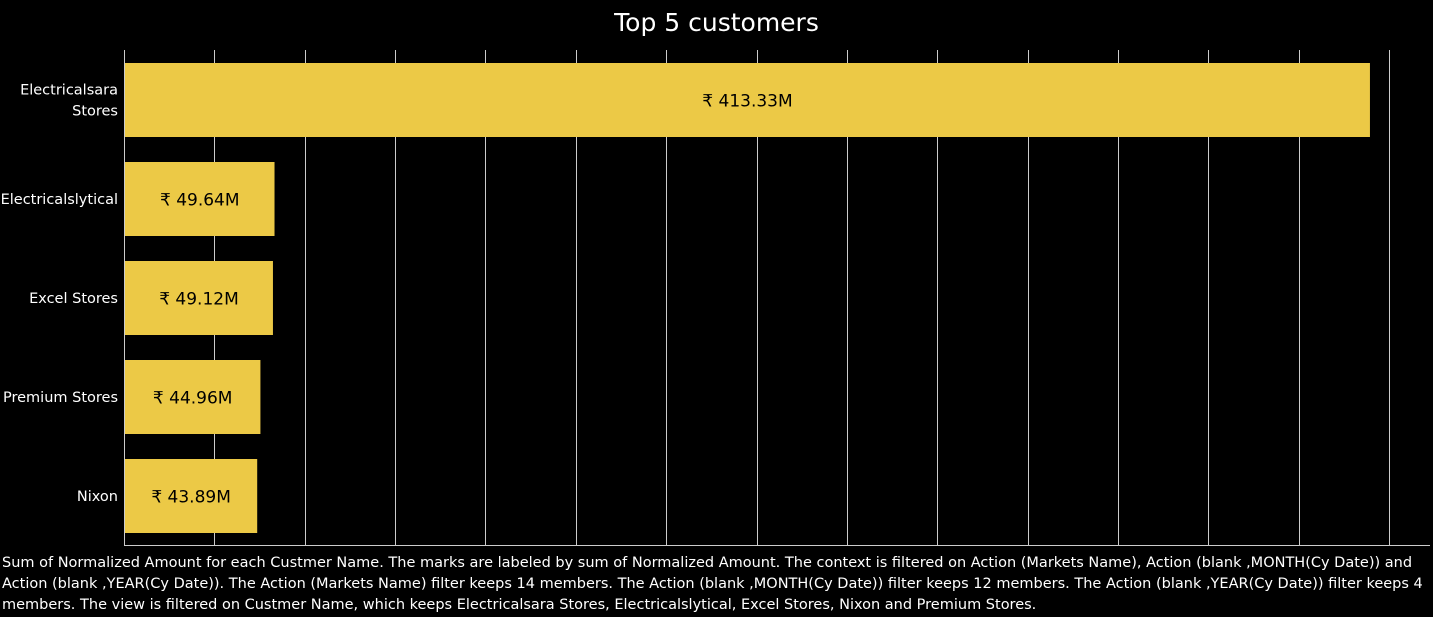  Describe the element at coordinates (716, 22) in the screenshot. I see `chart-title: Top 5 customers` at that location.